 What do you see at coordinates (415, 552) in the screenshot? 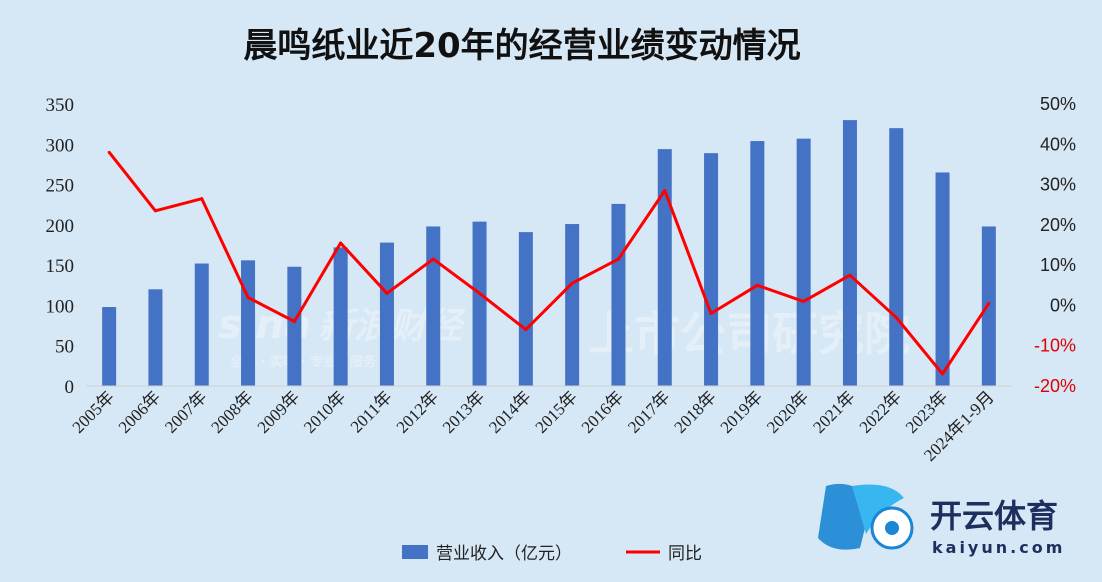
I see `legend-swatch-revenue` at bounding box center [415, 552].